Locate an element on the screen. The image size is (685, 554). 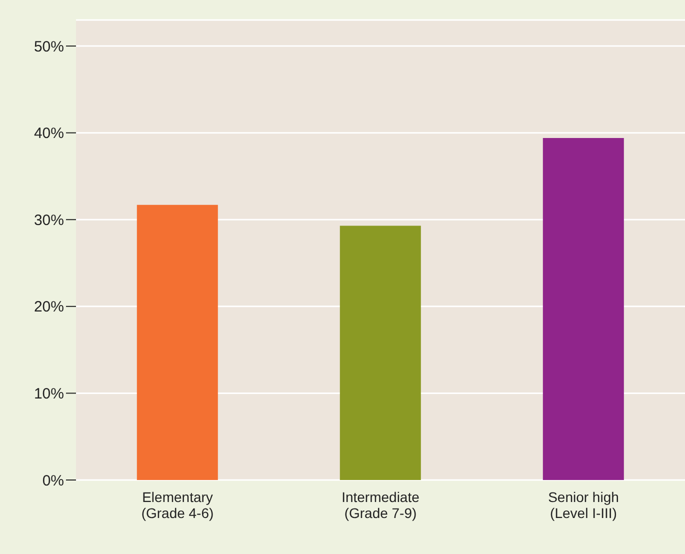
x-tick-label: Intermediate (Grade 7-9) is located at coordinates (381, 505).